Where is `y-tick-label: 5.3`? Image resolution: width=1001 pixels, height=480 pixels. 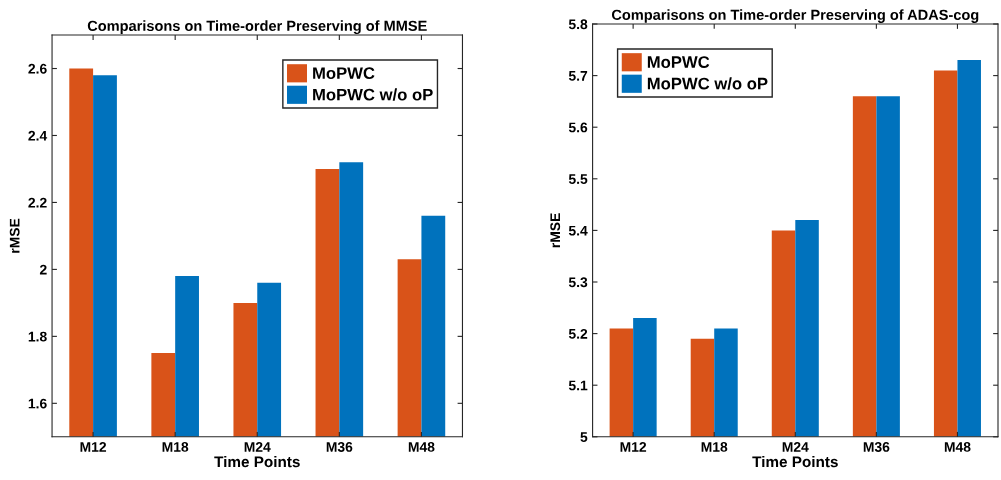
y-tick-label: 5.3 is located at coordinates (578, 282).